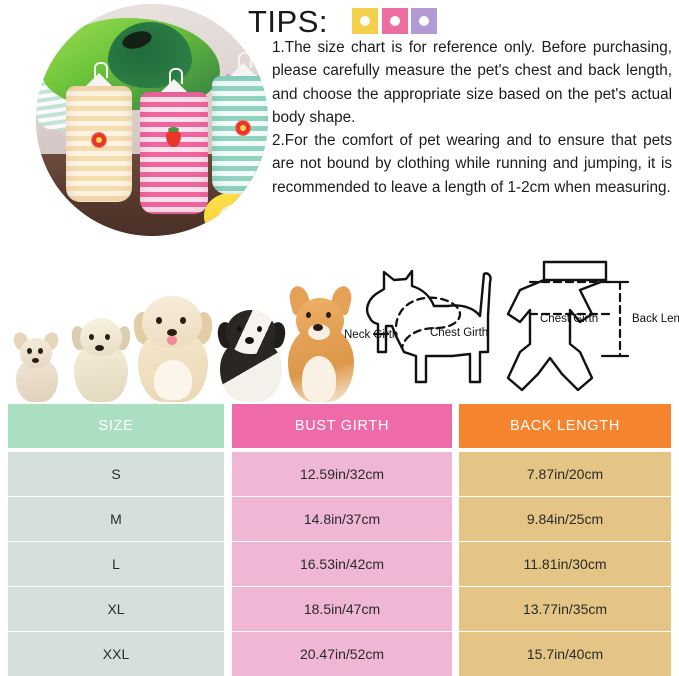 This screenshot has width=679, height=676. I want to click on table-row: L 16.53in/42cm 11.81in/30cm, so click(339, 564).